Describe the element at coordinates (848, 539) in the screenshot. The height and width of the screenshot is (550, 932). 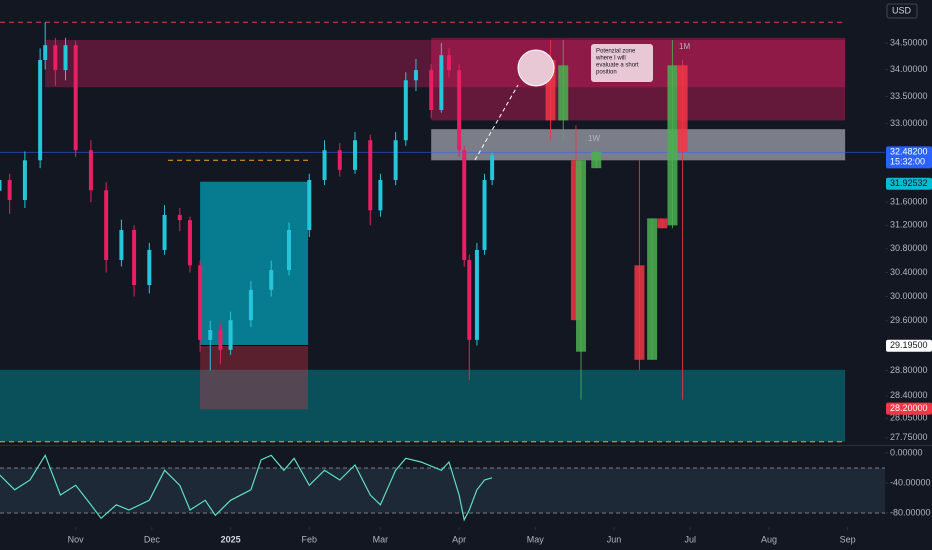
I see `x-tick-label: Sep` at that location.